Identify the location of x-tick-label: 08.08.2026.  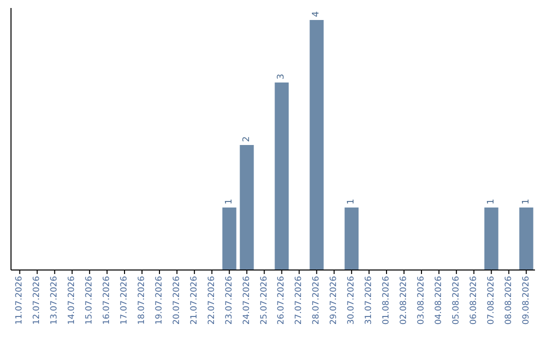
(509, 300).